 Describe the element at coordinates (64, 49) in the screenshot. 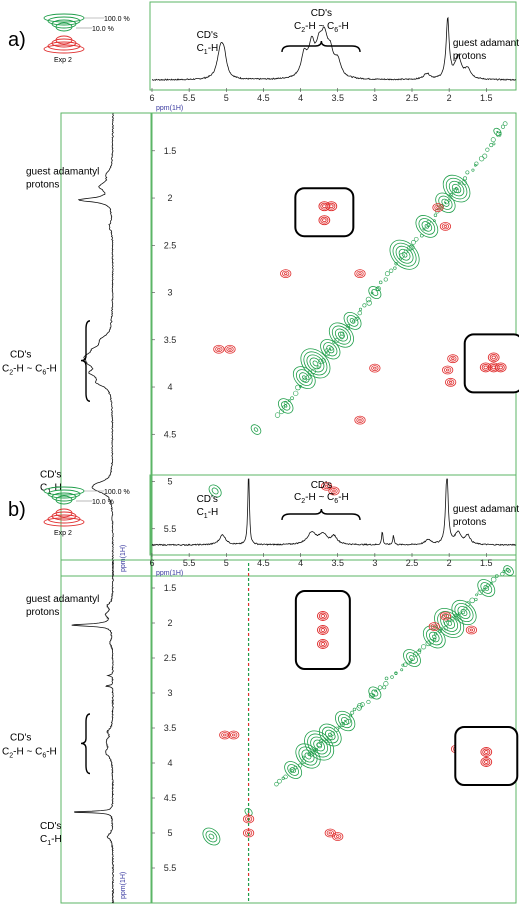

I see `legend-negative-contour` at that location.